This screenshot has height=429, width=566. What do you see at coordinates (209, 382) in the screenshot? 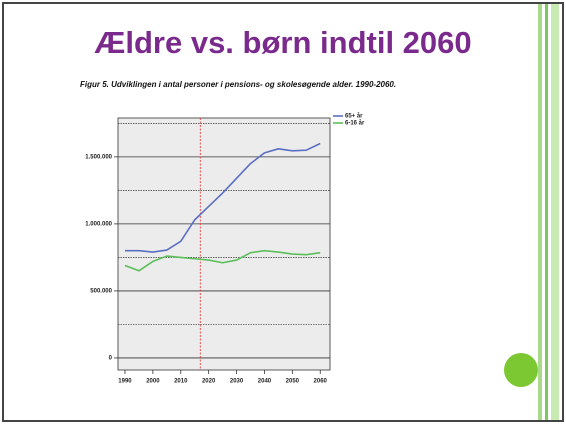
I see `x-tick-label: 2020` at bounding box center [209, 382].